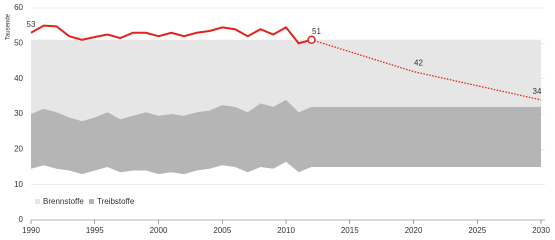 The image size is (555, 240). Describe the element at coordinates (286, 230) in the screenshot. I see `x-tick-label: 2010` at that location.